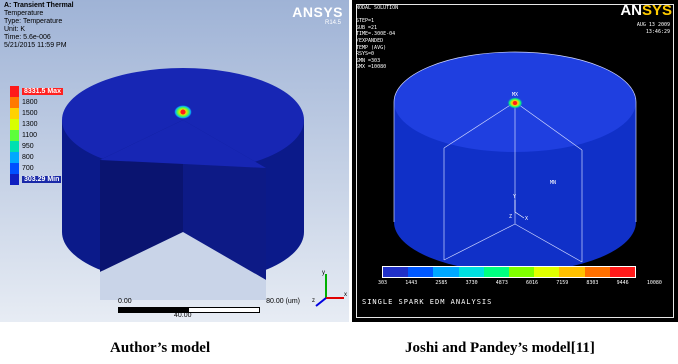 The width and height of the screenshot is (678, 364). I want to click on info-line-8: SMN =303, so click(368, 60).